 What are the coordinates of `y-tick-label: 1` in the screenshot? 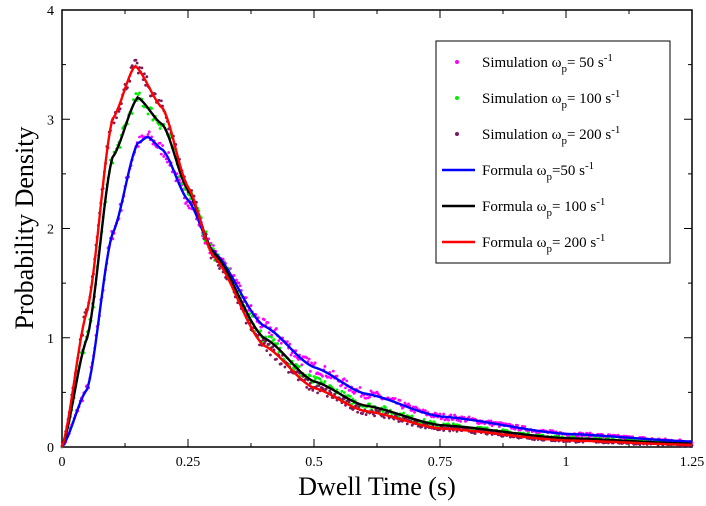 It's located at (50, 339).